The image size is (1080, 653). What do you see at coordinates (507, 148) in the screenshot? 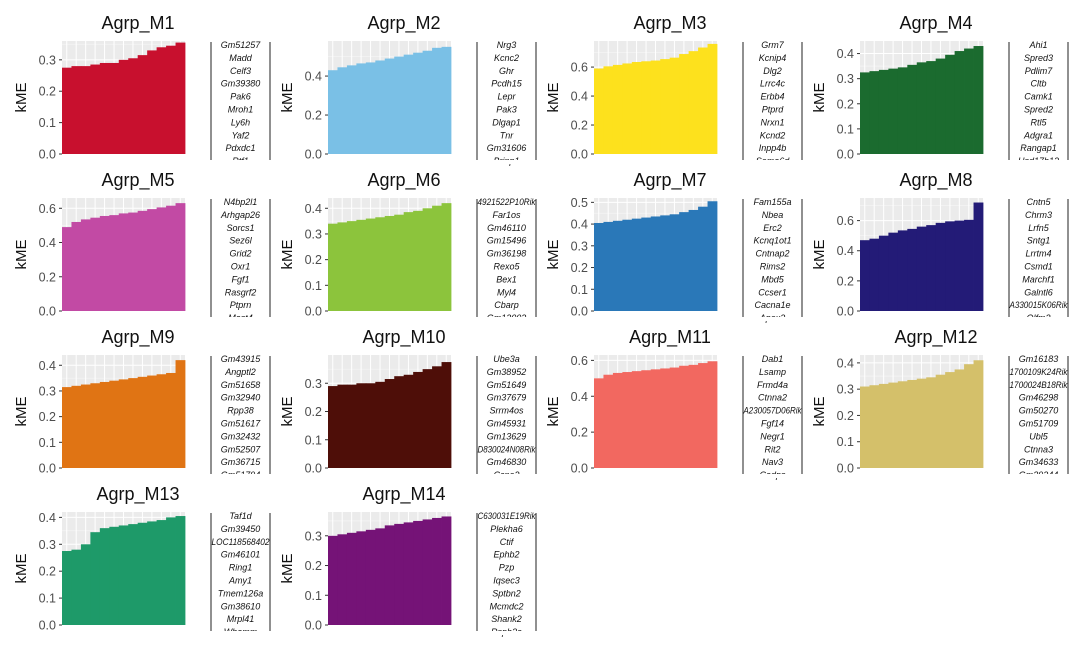
I see `gene-label: Gm31606` at bounding box center [507, 148].